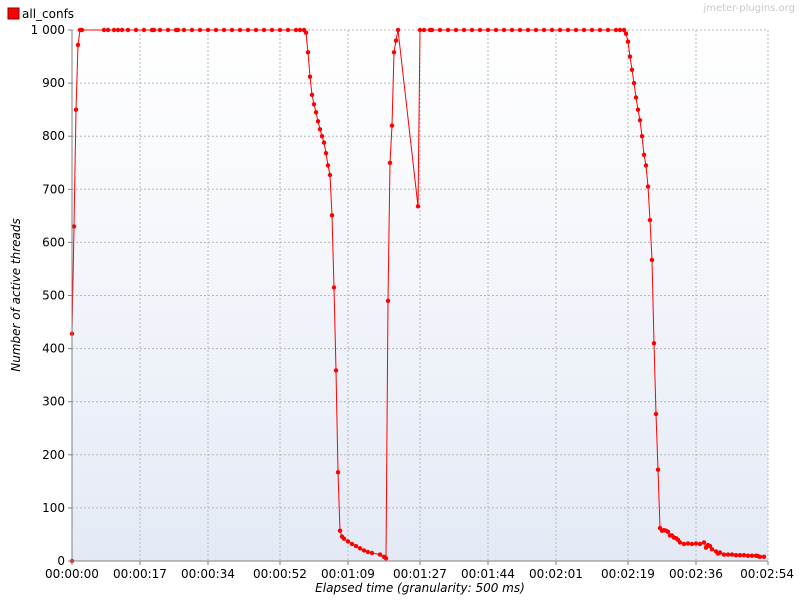 Image resolution: width=800 pixels, height=604 pixels. I want to click on legend-label: all_confs, so click(48, 14).